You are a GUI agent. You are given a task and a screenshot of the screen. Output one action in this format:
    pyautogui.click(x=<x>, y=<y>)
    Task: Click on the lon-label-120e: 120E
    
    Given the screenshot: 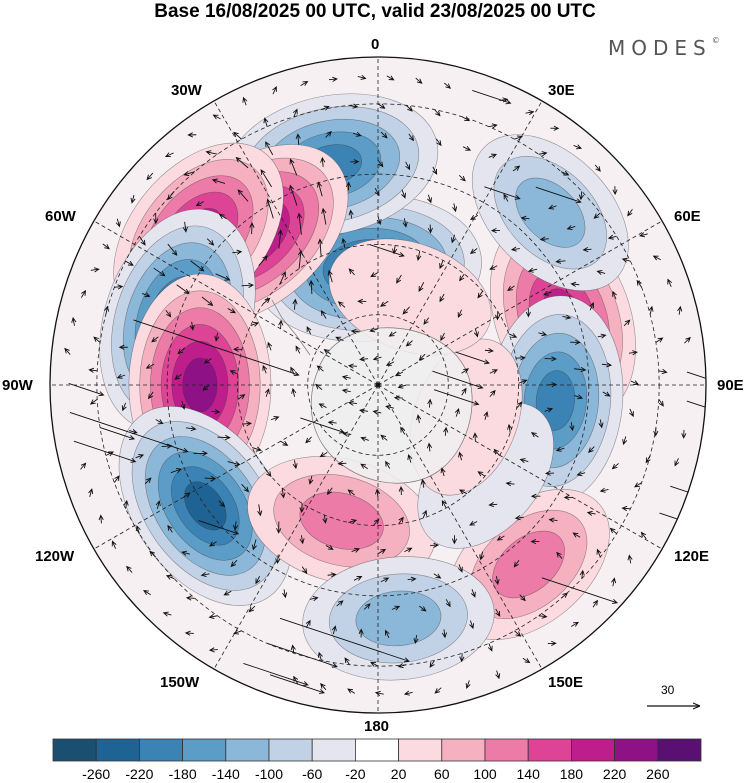 What is the action you would take?
    pyautogui.click(x=692, y=556)
    